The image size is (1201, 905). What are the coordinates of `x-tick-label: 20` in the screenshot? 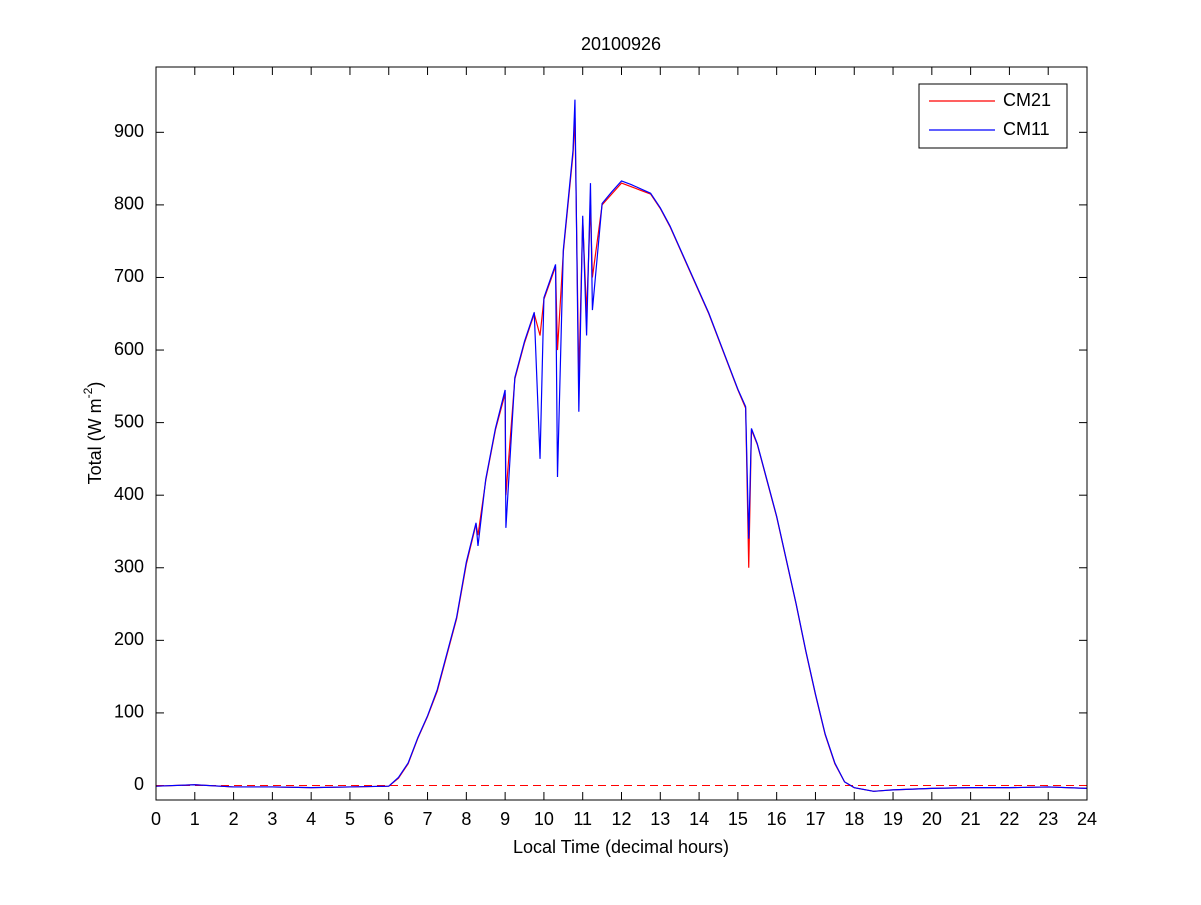 It's located at (932, 819).